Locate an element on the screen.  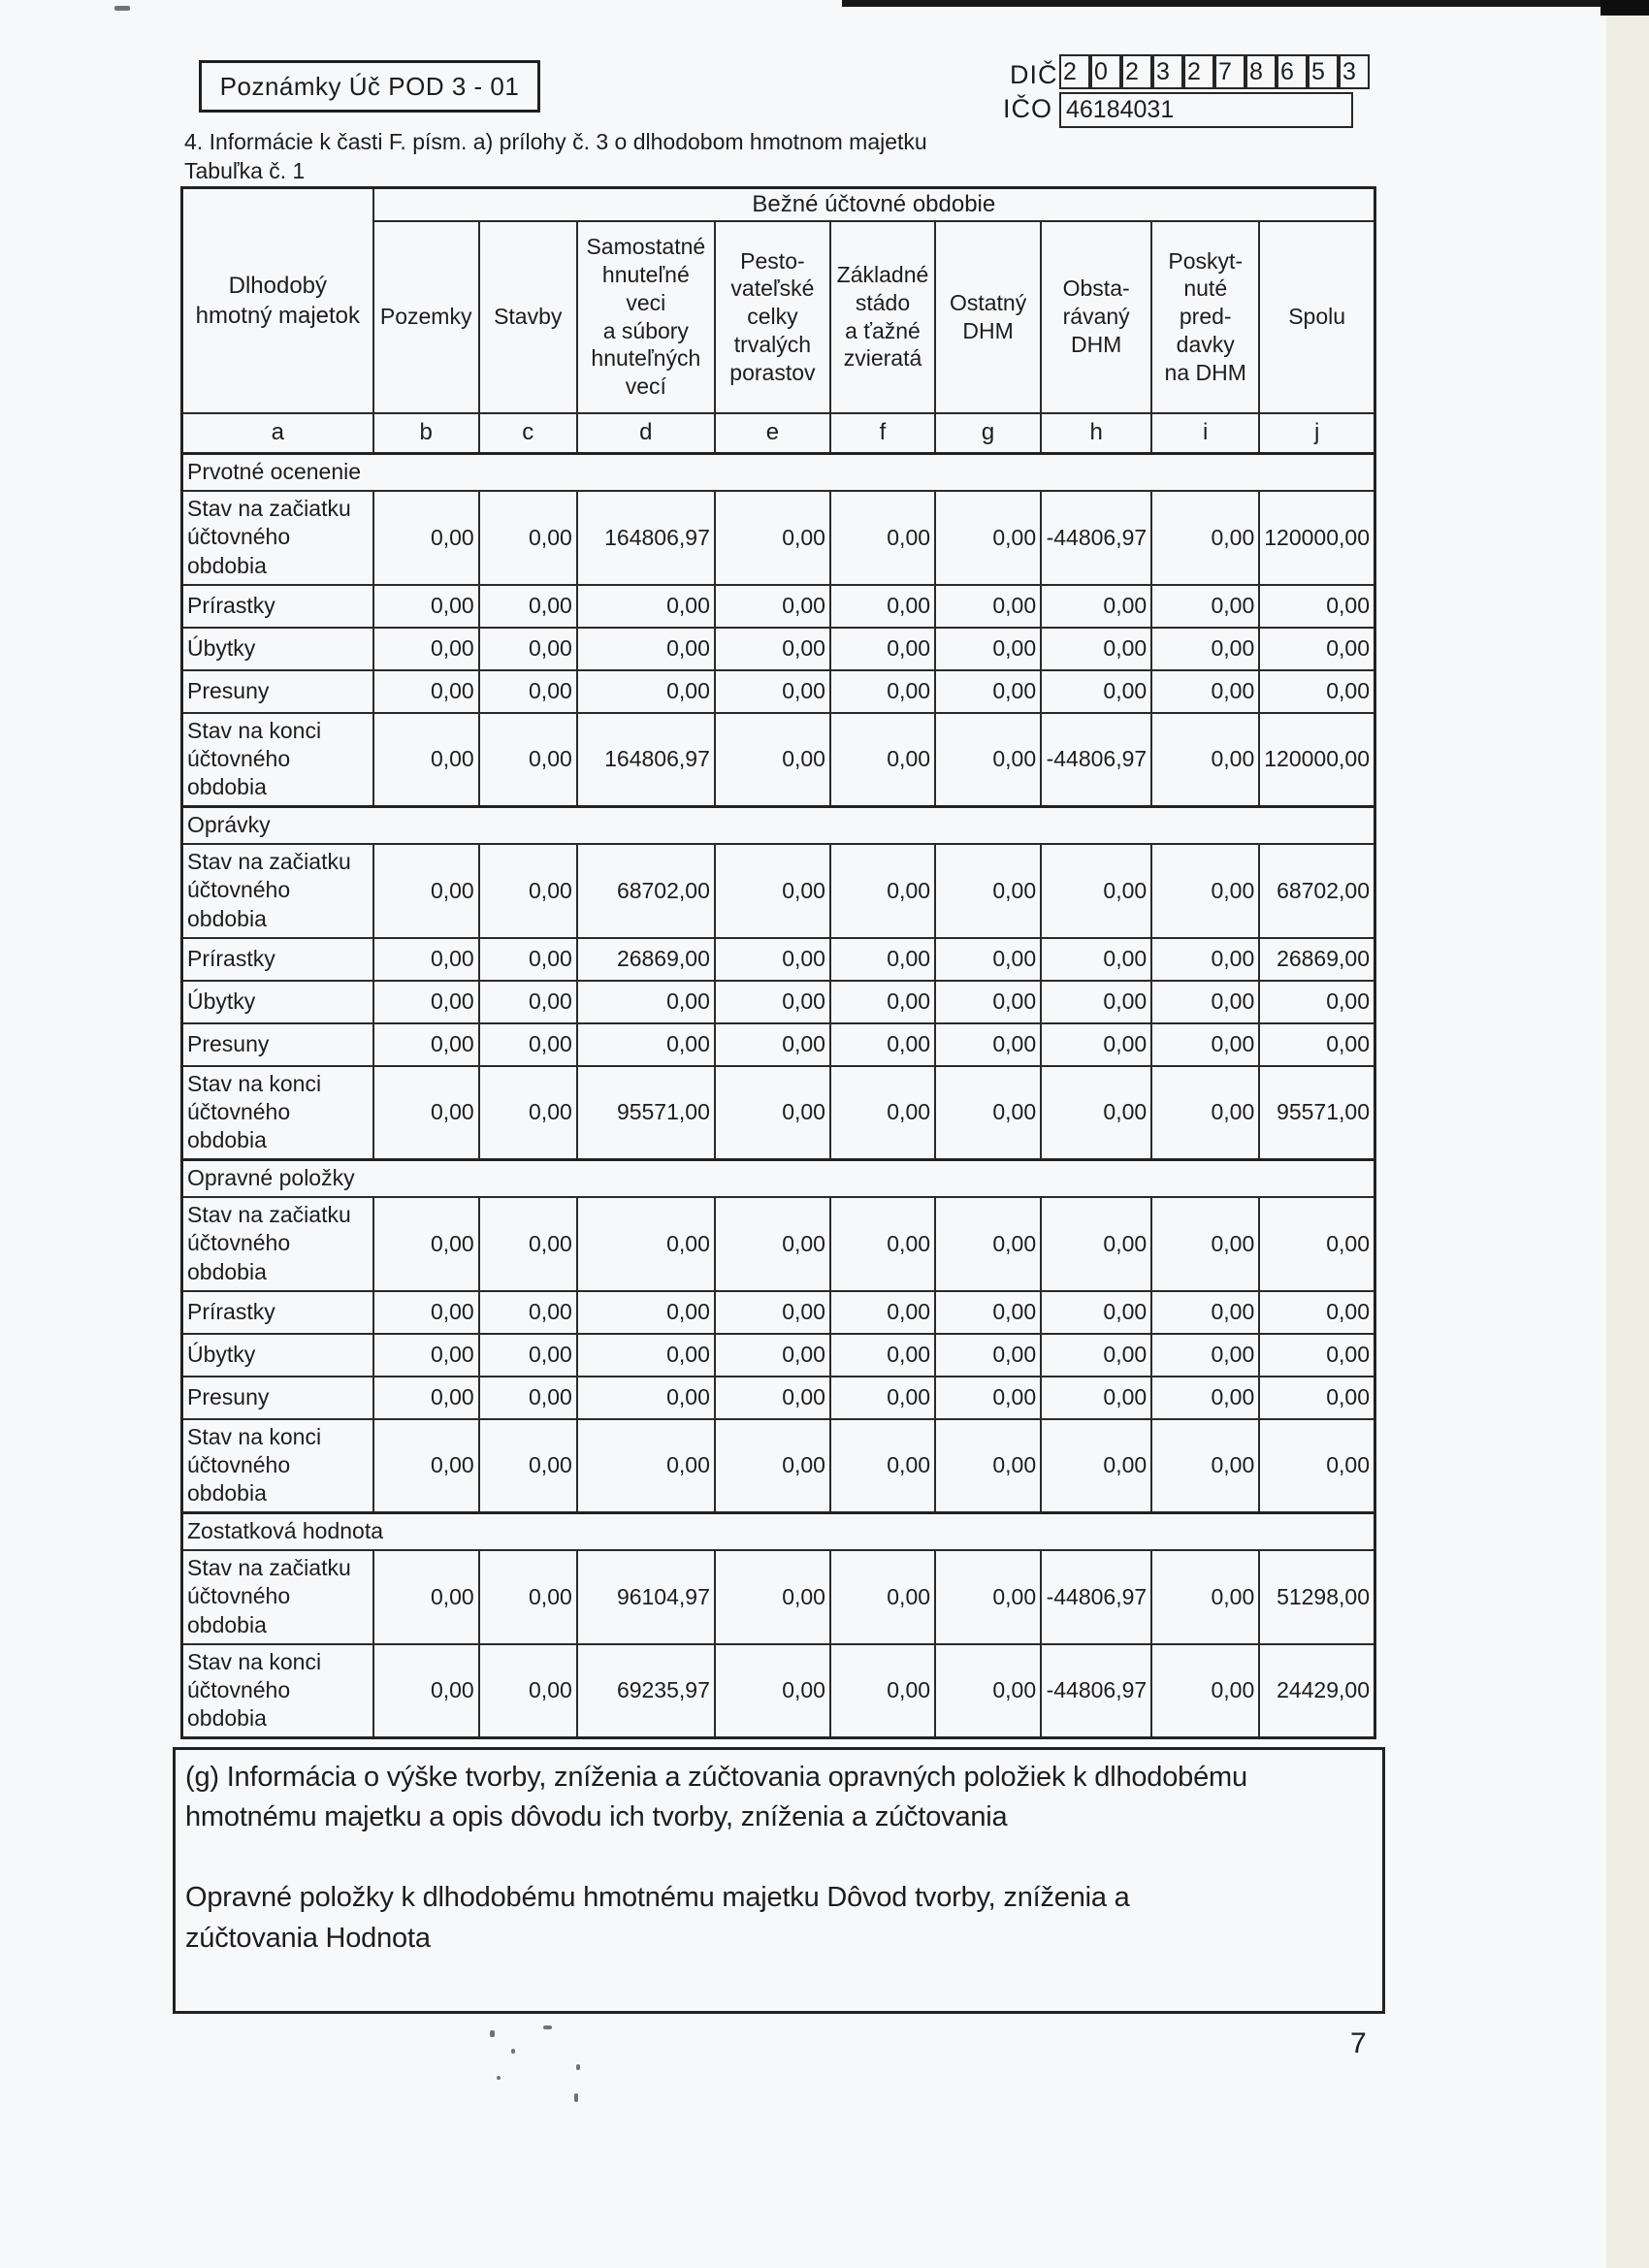
row-label-cell: Presuny is located at coordinates (277, 691).